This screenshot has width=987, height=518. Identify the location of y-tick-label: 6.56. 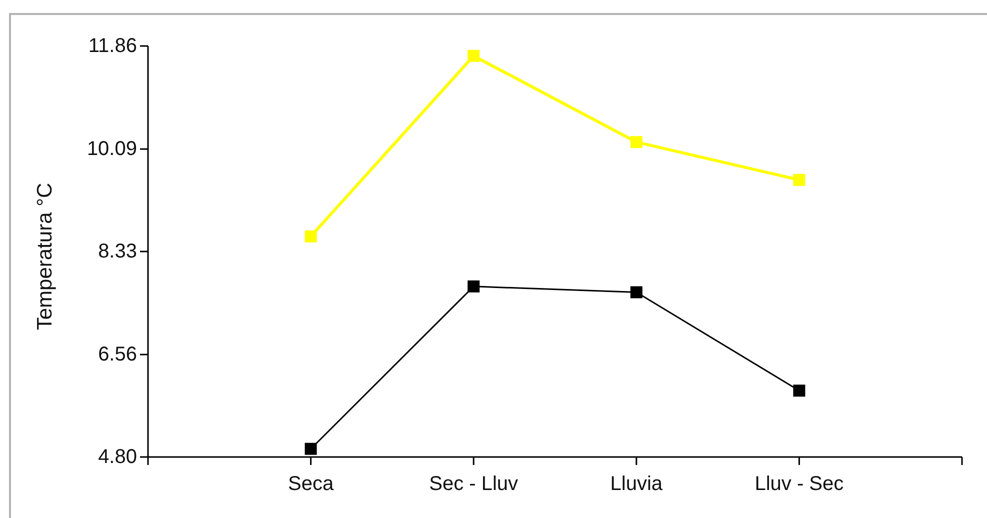
(117, 355).